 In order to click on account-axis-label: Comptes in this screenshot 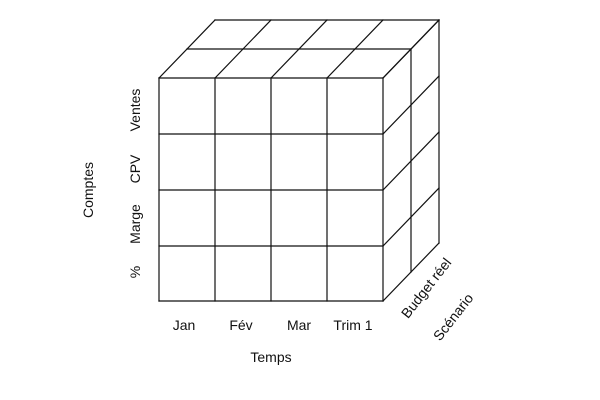, I will do `click(88, 190)`.